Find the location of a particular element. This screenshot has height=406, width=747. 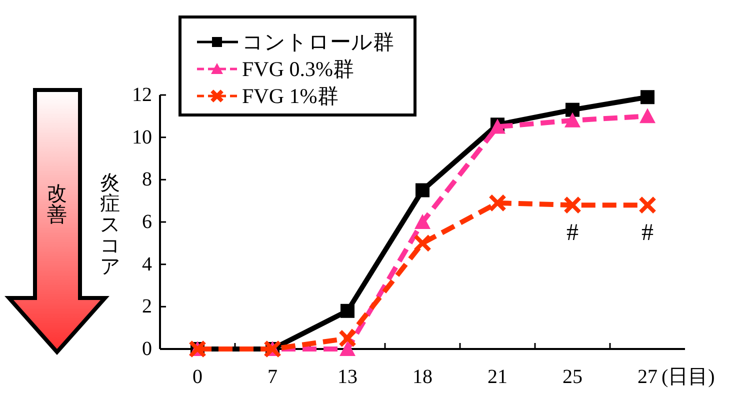

x-tick-label: 21 is located at coordinates (498, 377).